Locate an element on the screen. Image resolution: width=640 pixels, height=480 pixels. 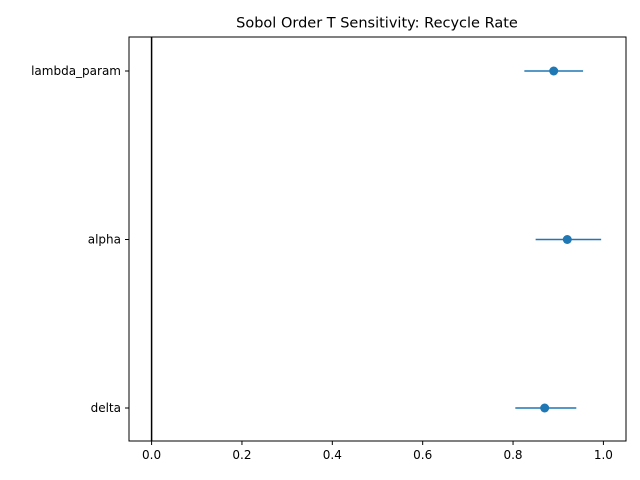
x-tick-label: 0.2 is located at coordinates (241, 455).